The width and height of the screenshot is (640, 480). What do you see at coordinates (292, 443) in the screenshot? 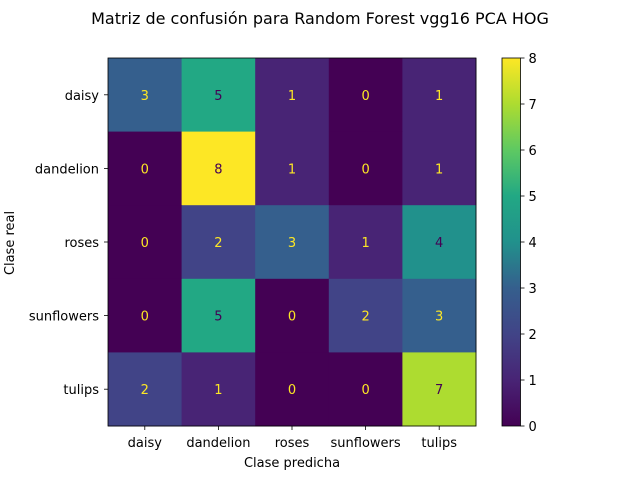
I see `x-tick-label: roses` at bounding box center [292, 443].